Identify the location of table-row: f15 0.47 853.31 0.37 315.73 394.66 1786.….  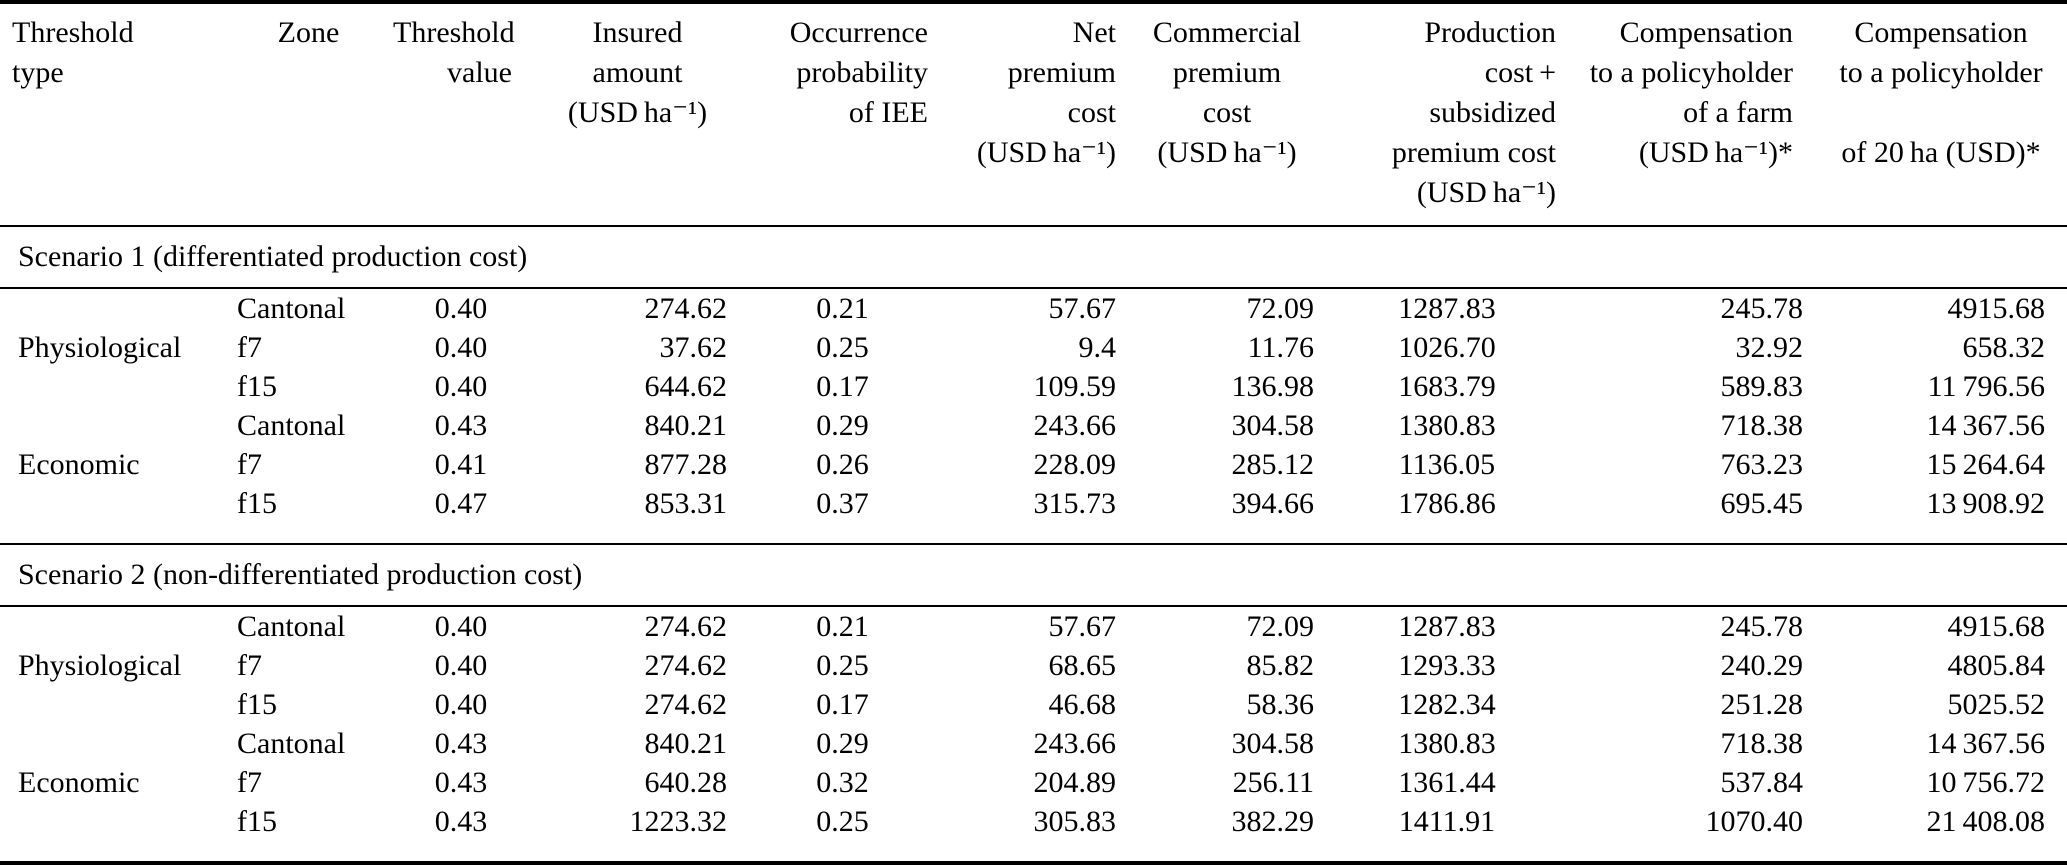
(1033, 514).